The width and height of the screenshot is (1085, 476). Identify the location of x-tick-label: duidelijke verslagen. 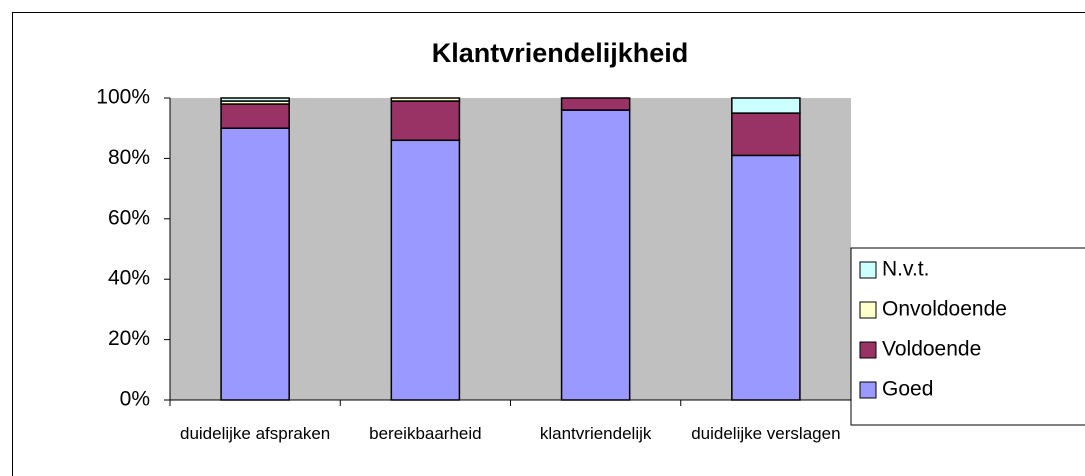
(766, 433).